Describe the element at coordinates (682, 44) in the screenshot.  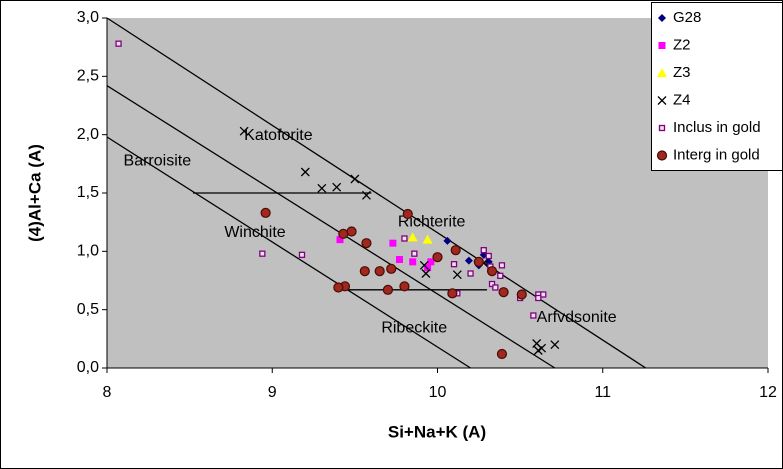
I see `legend-label: Z2` at that location.